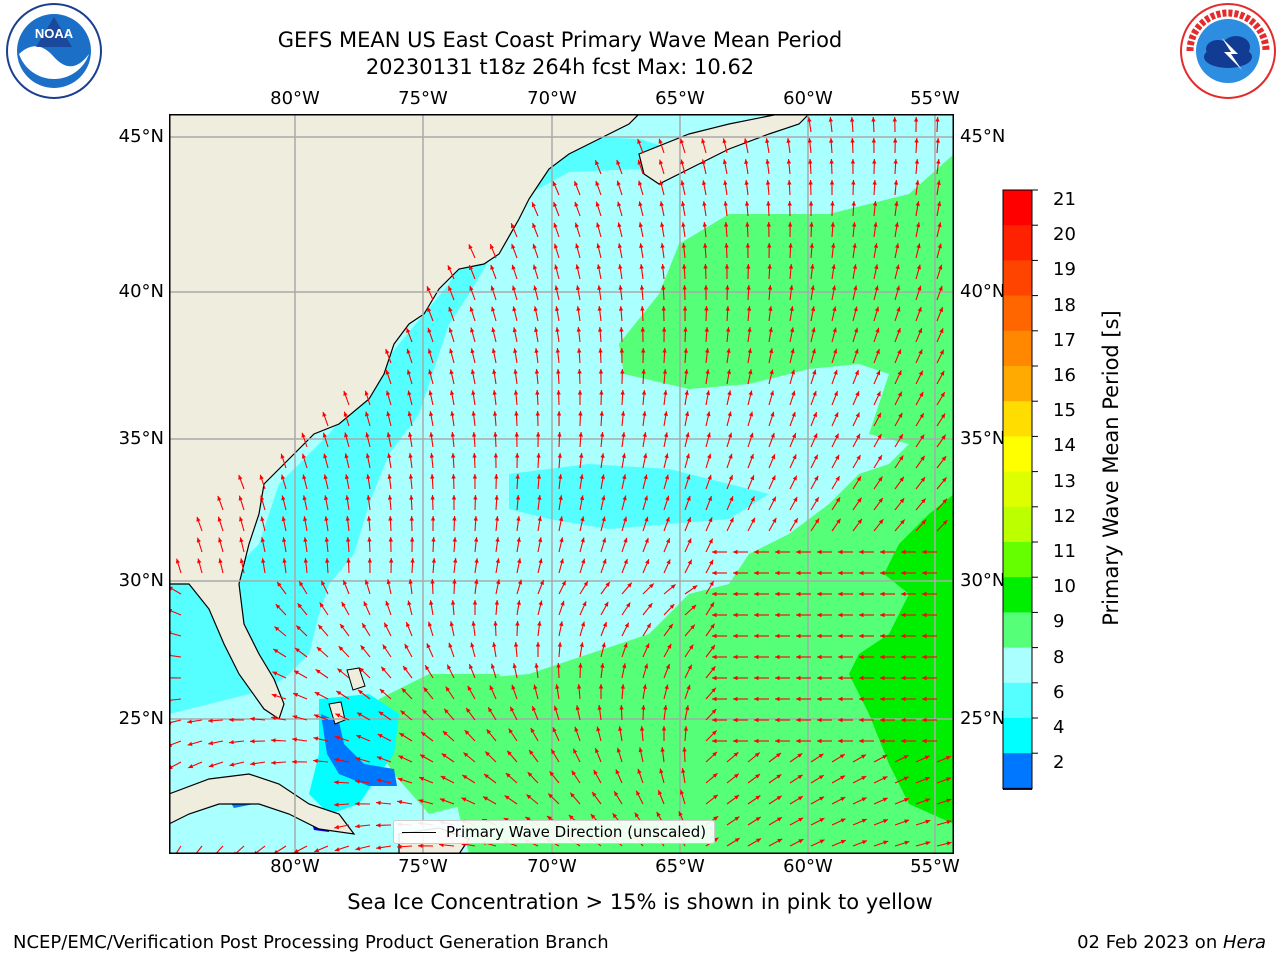 This screenshot has width=1280, height=960. Describe the element at coordinates (1059, 622) in the screenshot. I see `colorbar-tick-label: 9` at that location.